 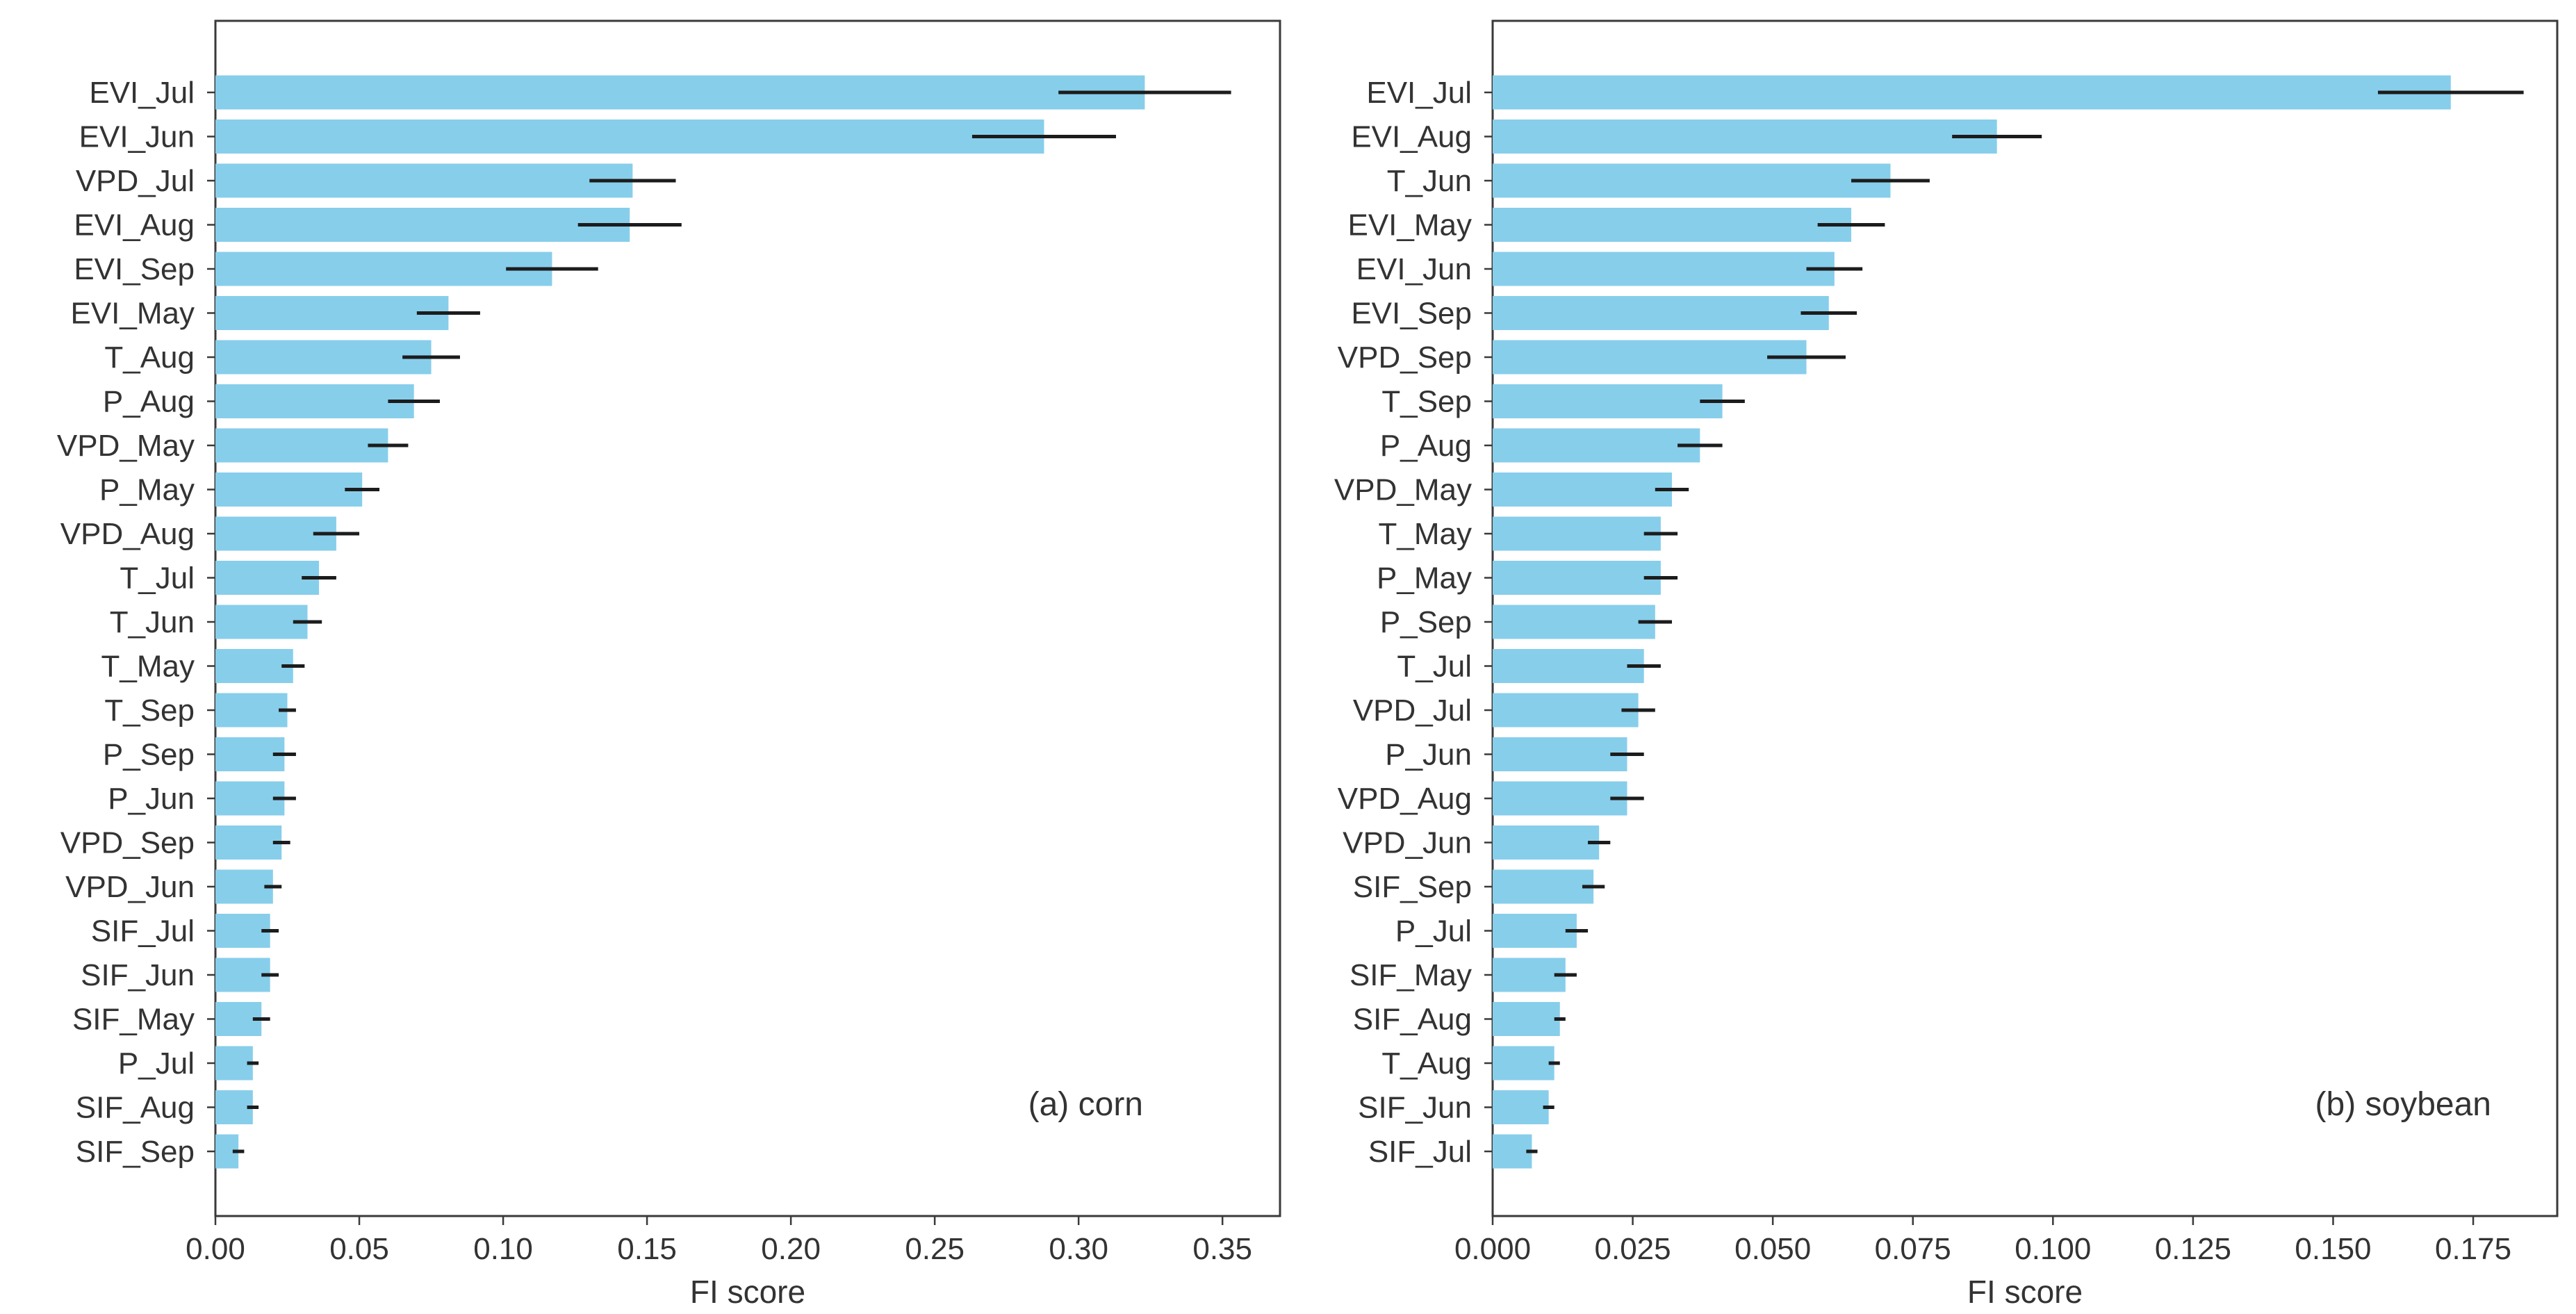 I want to click on soybean-y-tick-label: T_Jul, so click(x=1434, y=667).